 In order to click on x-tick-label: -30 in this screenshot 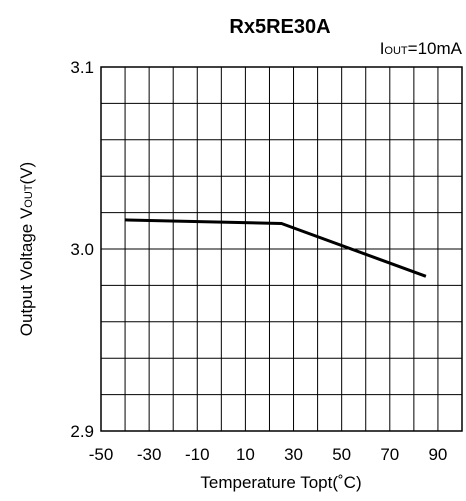, I will do `click(149, 454)`.